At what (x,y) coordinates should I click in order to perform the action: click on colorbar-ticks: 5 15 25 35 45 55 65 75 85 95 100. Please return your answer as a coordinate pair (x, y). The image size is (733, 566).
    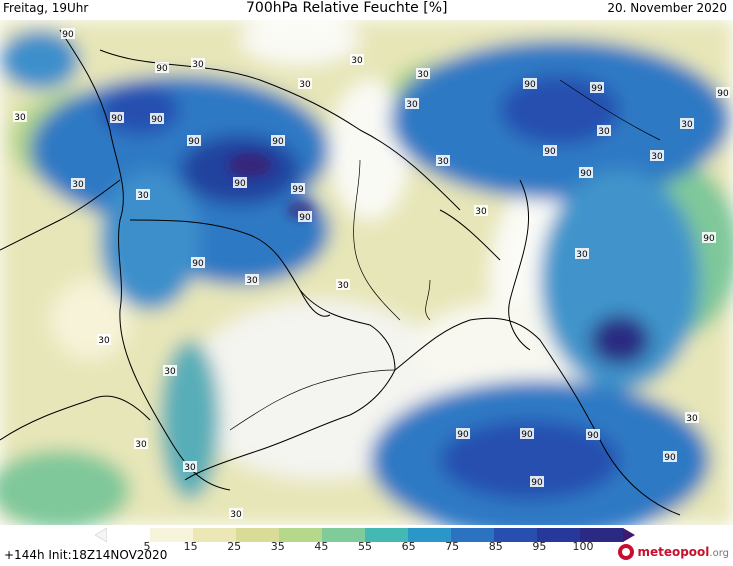
    Looking at the image, I should click on (365, 548).